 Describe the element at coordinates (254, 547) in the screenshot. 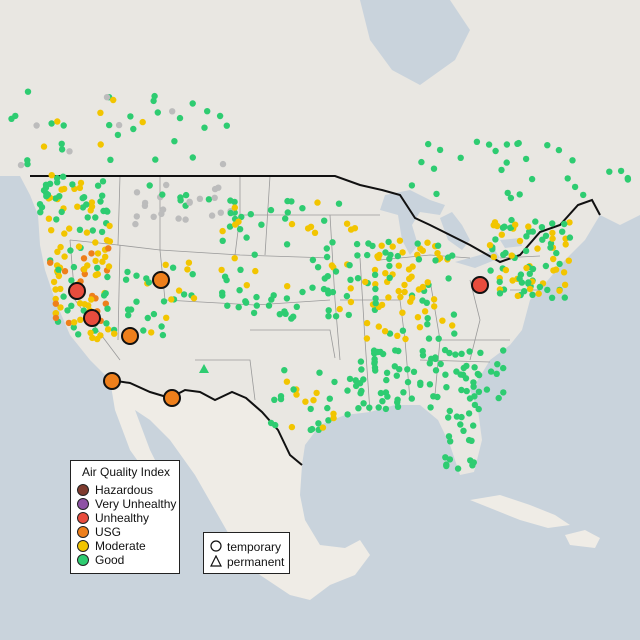

I see `legend-label: temporary` at that location.